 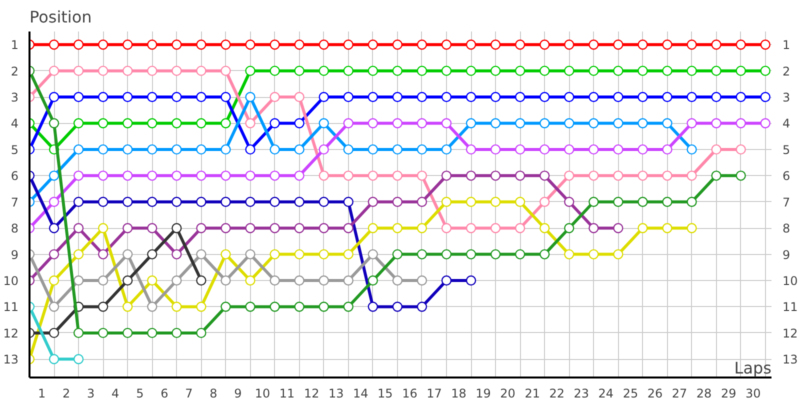 I want to click on y-tick-label: 2, so click(x=14, y=71).